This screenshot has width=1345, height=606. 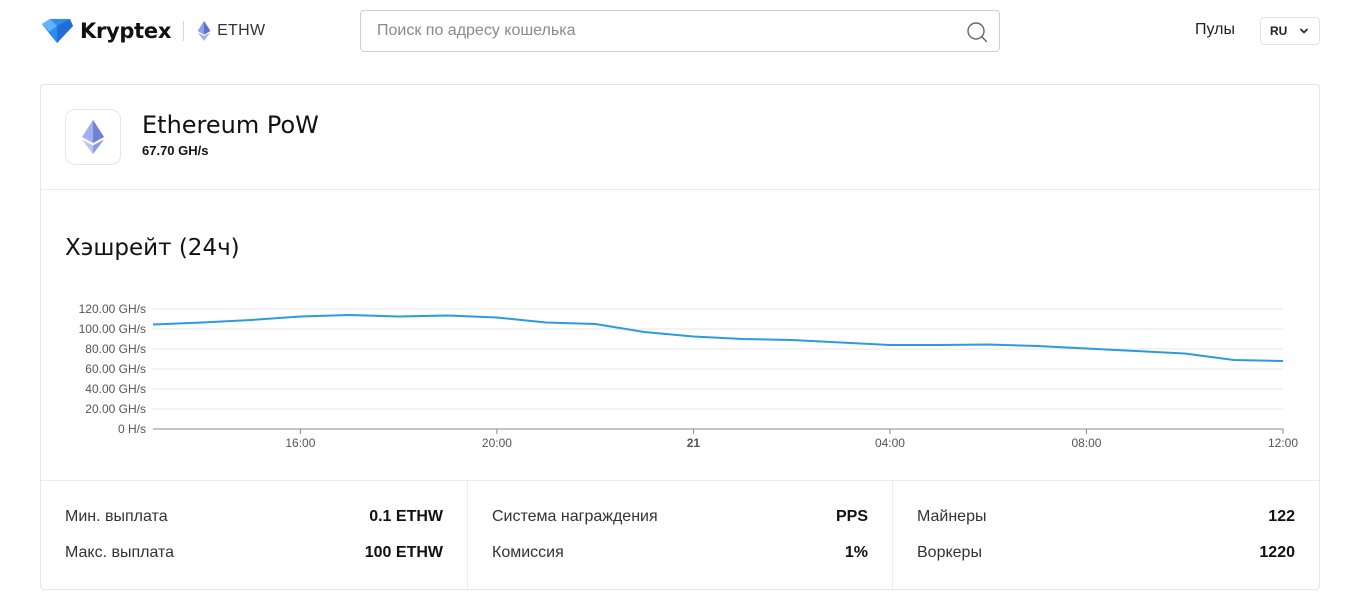 I want to click on chart-x-tick-label: 21, so click(x=694, y=443).